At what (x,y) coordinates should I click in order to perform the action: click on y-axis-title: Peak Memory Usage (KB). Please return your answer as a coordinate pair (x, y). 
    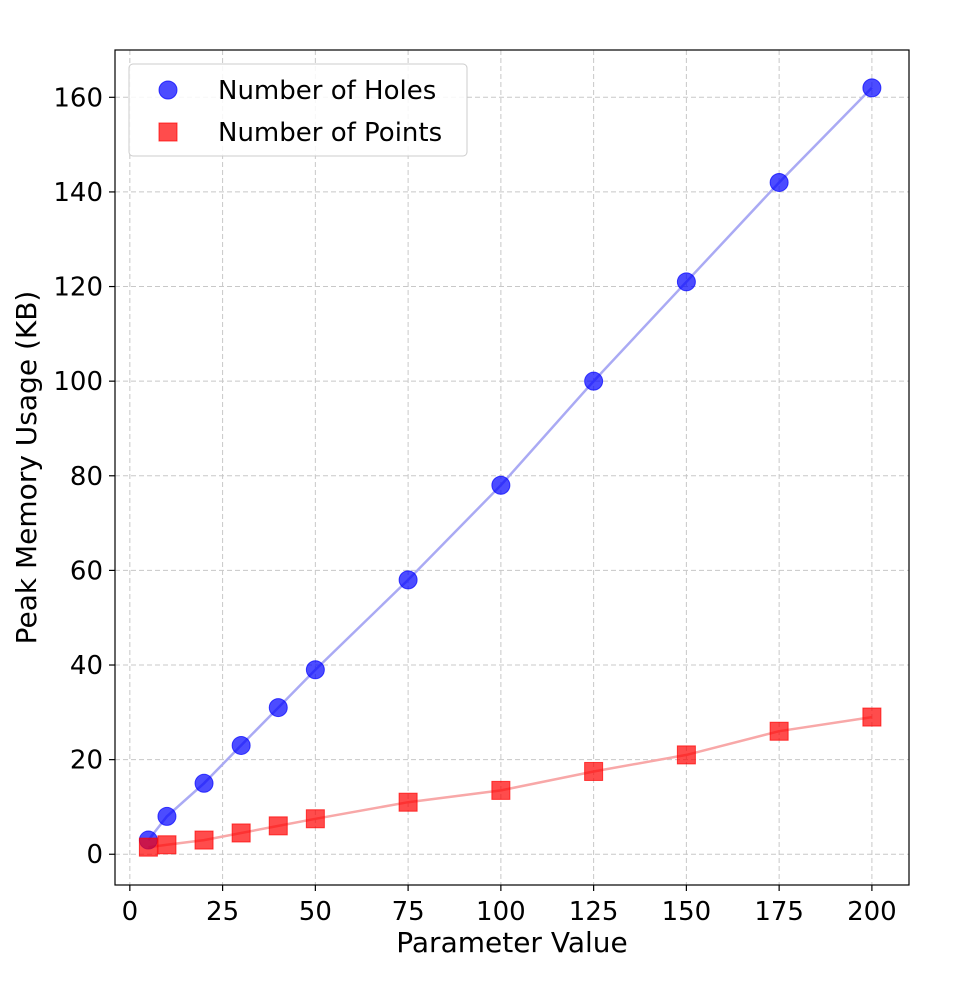
    Looking at the image, I should click on (26, 468).